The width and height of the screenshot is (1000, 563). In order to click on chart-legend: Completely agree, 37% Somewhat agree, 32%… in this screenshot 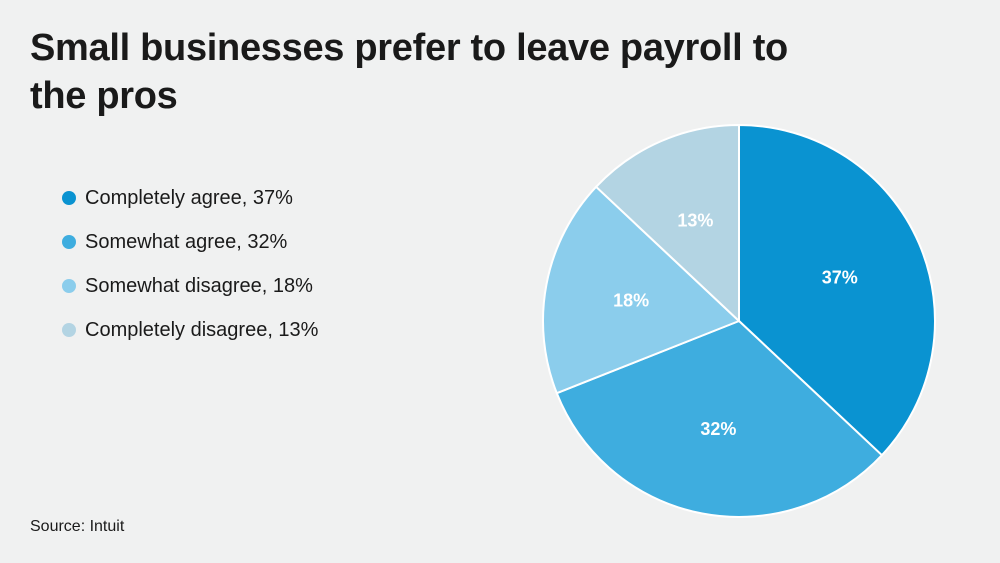, I will do `click(190, 264)`.